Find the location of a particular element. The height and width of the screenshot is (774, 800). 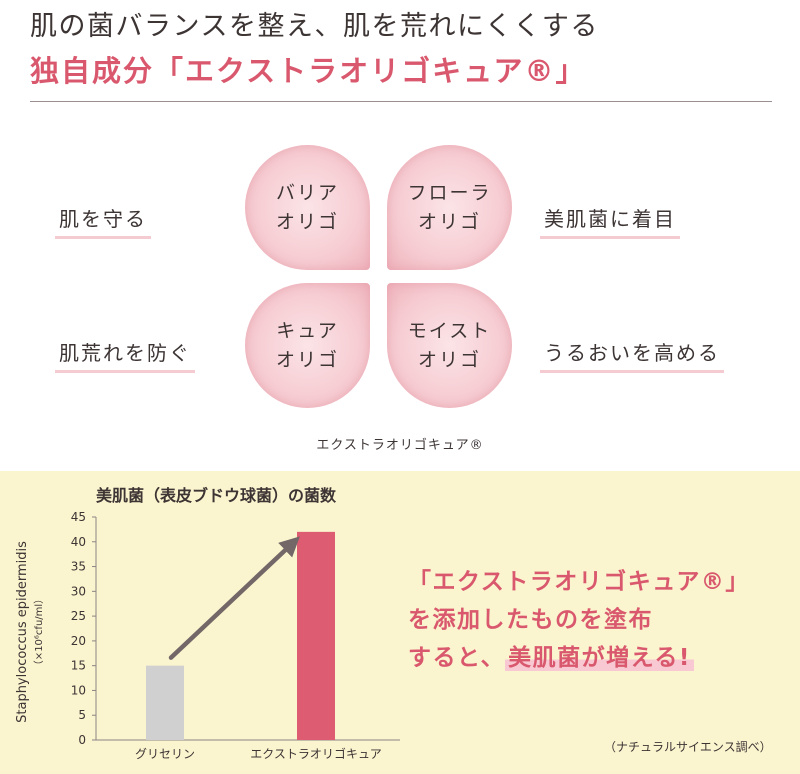

y-tick-label: 40 is located at coordinates (78, 542).